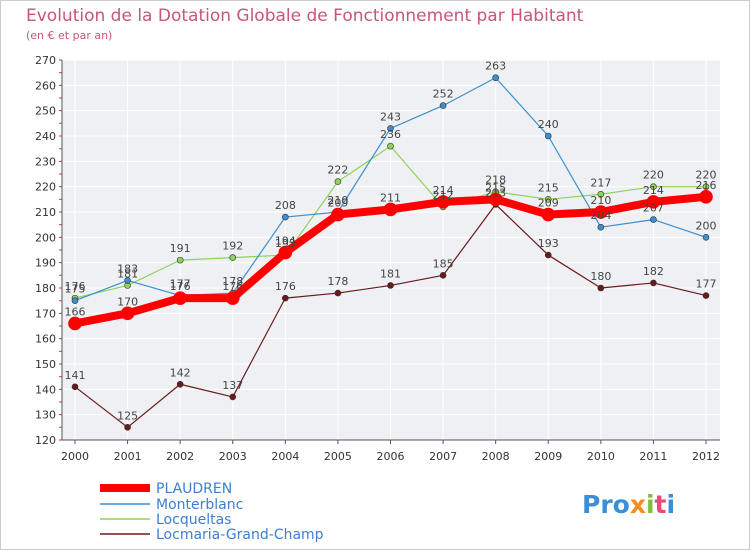  Describe the element at coordinates (232, 385) in the screenshot. I see `data-label: 137` at that location.